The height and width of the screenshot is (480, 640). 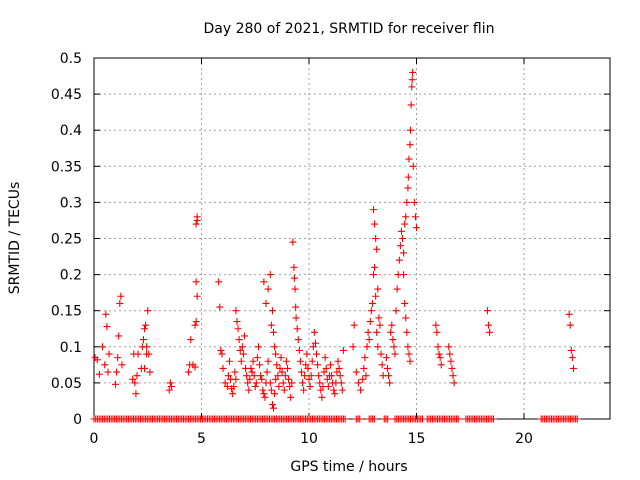 What do you see at coordinates (201, 439) in the screenshot?
I see `x-tick-label: 5` at bounding box center [201, 439].